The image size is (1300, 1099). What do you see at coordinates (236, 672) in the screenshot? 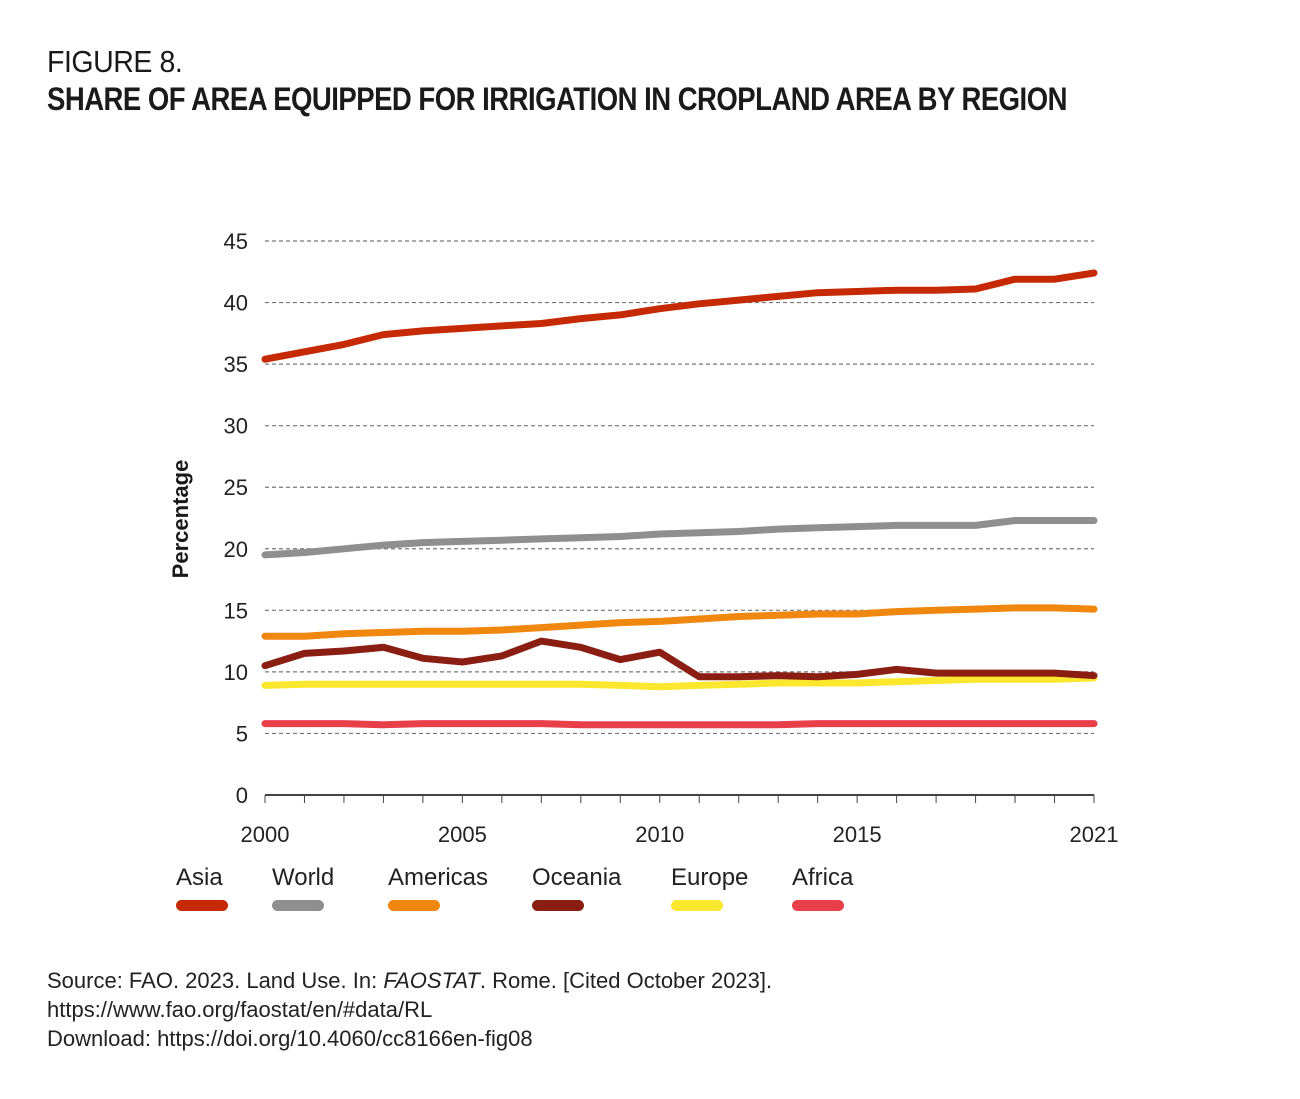
I see `y-tick-label: 10` at bounding box center [236, 672].